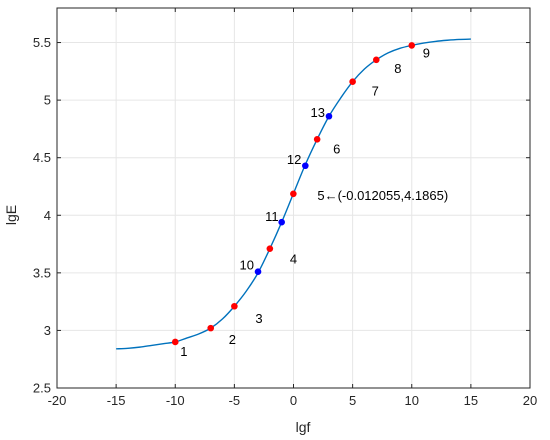 The height and width of the screenshot is (440, 550). What do you see at coordinates (42, 157) in the screenshot?
I see `y-tick-label: 4.5` at bounding box center [42, 157].